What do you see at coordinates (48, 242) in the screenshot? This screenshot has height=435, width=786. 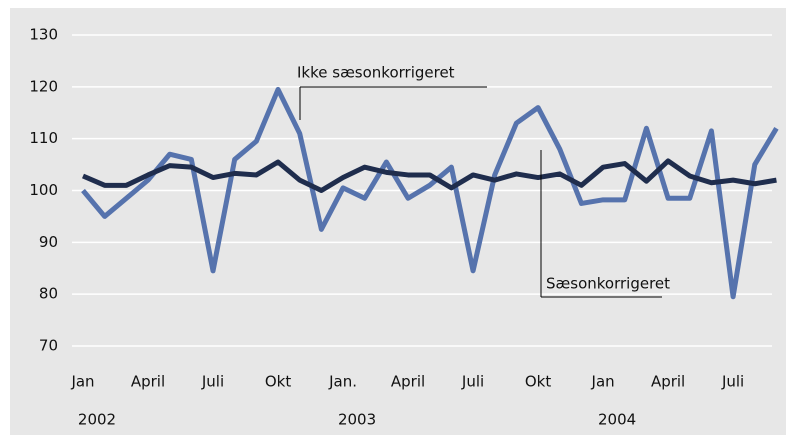 I see `y-tick-label: 90` at bounding box center [48, 242].